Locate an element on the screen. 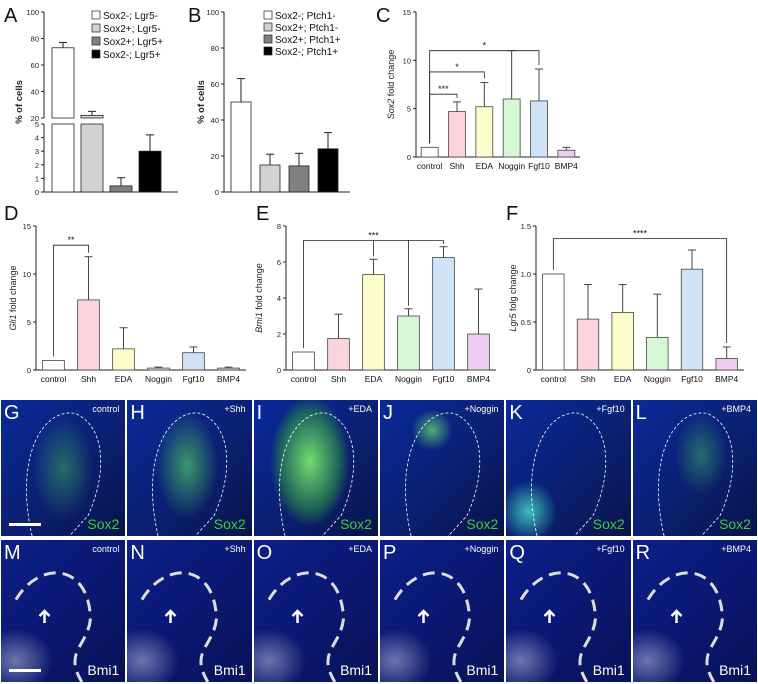  y-axis-label: % of cells is located at coordinates (19, 102).